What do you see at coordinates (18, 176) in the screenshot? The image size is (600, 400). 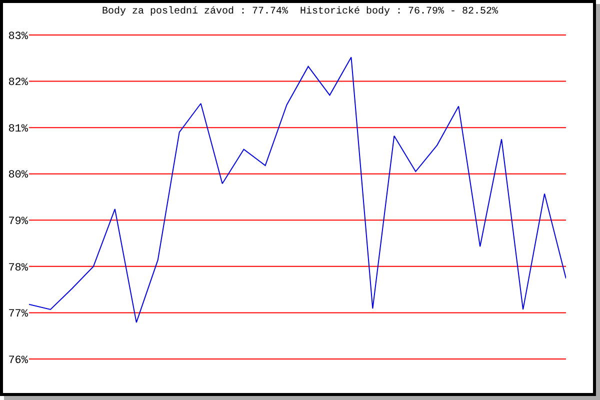 I see `y-tick-label: 80%` at bounding box center [18, 176].